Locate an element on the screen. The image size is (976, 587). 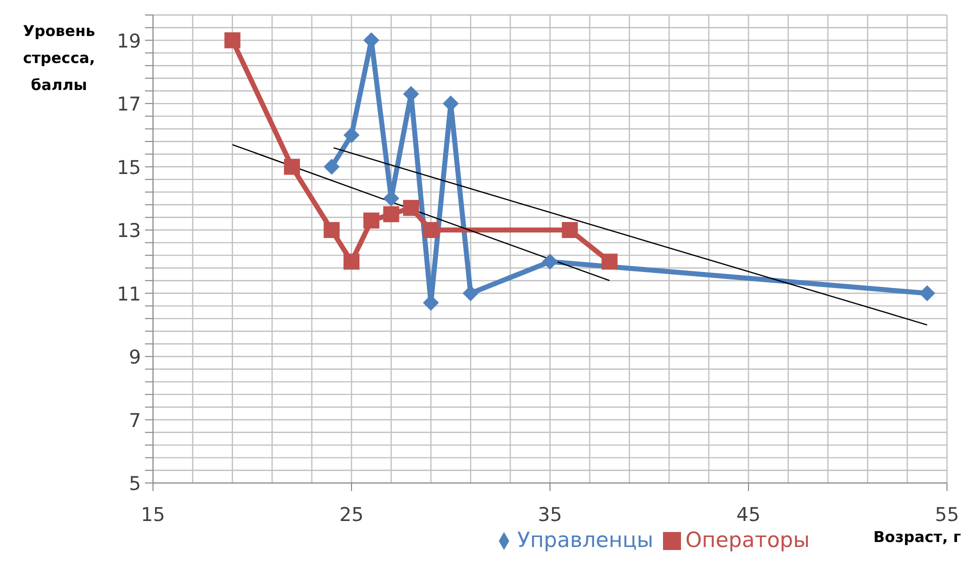
legend-label: Управленцы is located at coordinates (585, 540).